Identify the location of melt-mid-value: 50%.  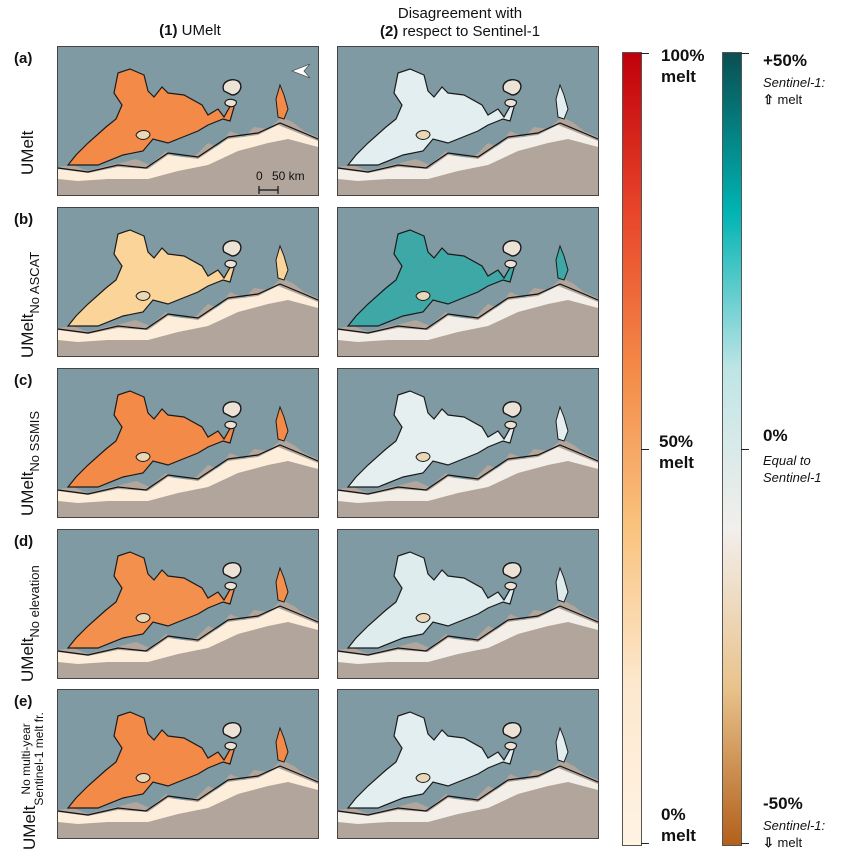
(676, 441).